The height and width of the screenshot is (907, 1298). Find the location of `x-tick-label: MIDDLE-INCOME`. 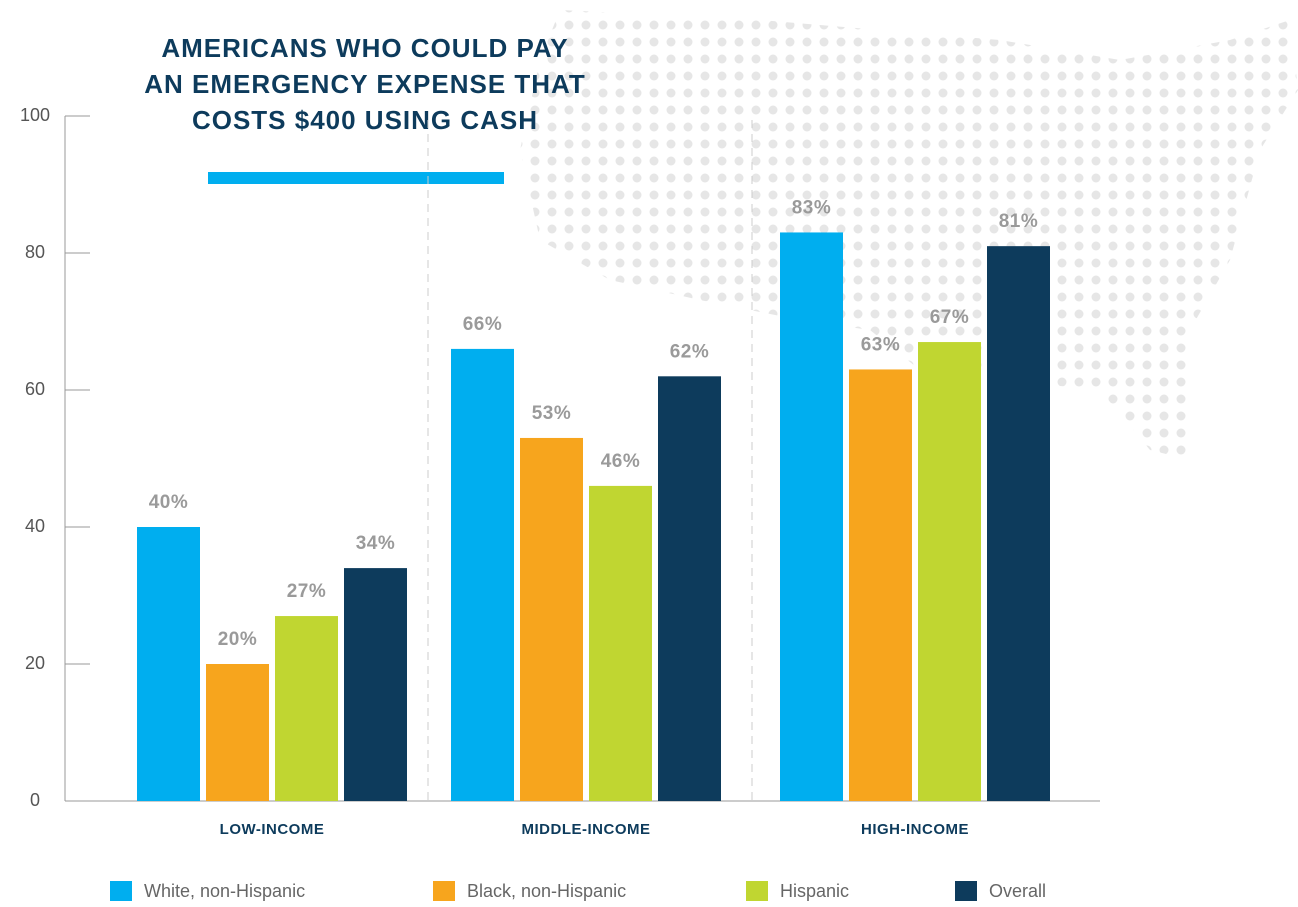

x-tick-label: MIDDLE-INCOME is located at coordinates (586, 829).